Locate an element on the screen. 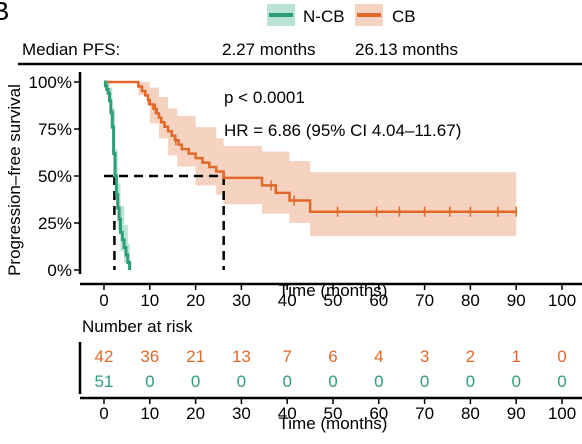 The height and width of the screenshot is (444, 582). y-tick-label: 100% is located at coordinates (50, 82).